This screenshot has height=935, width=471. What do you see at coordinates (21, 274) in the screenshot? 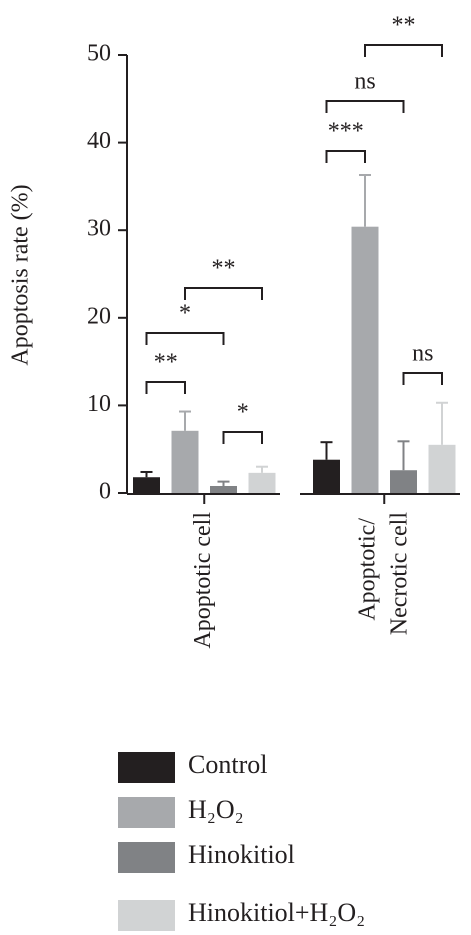
I see `y-axis-label: Apoptosis rate (%)` at bounding box center [21, 274].